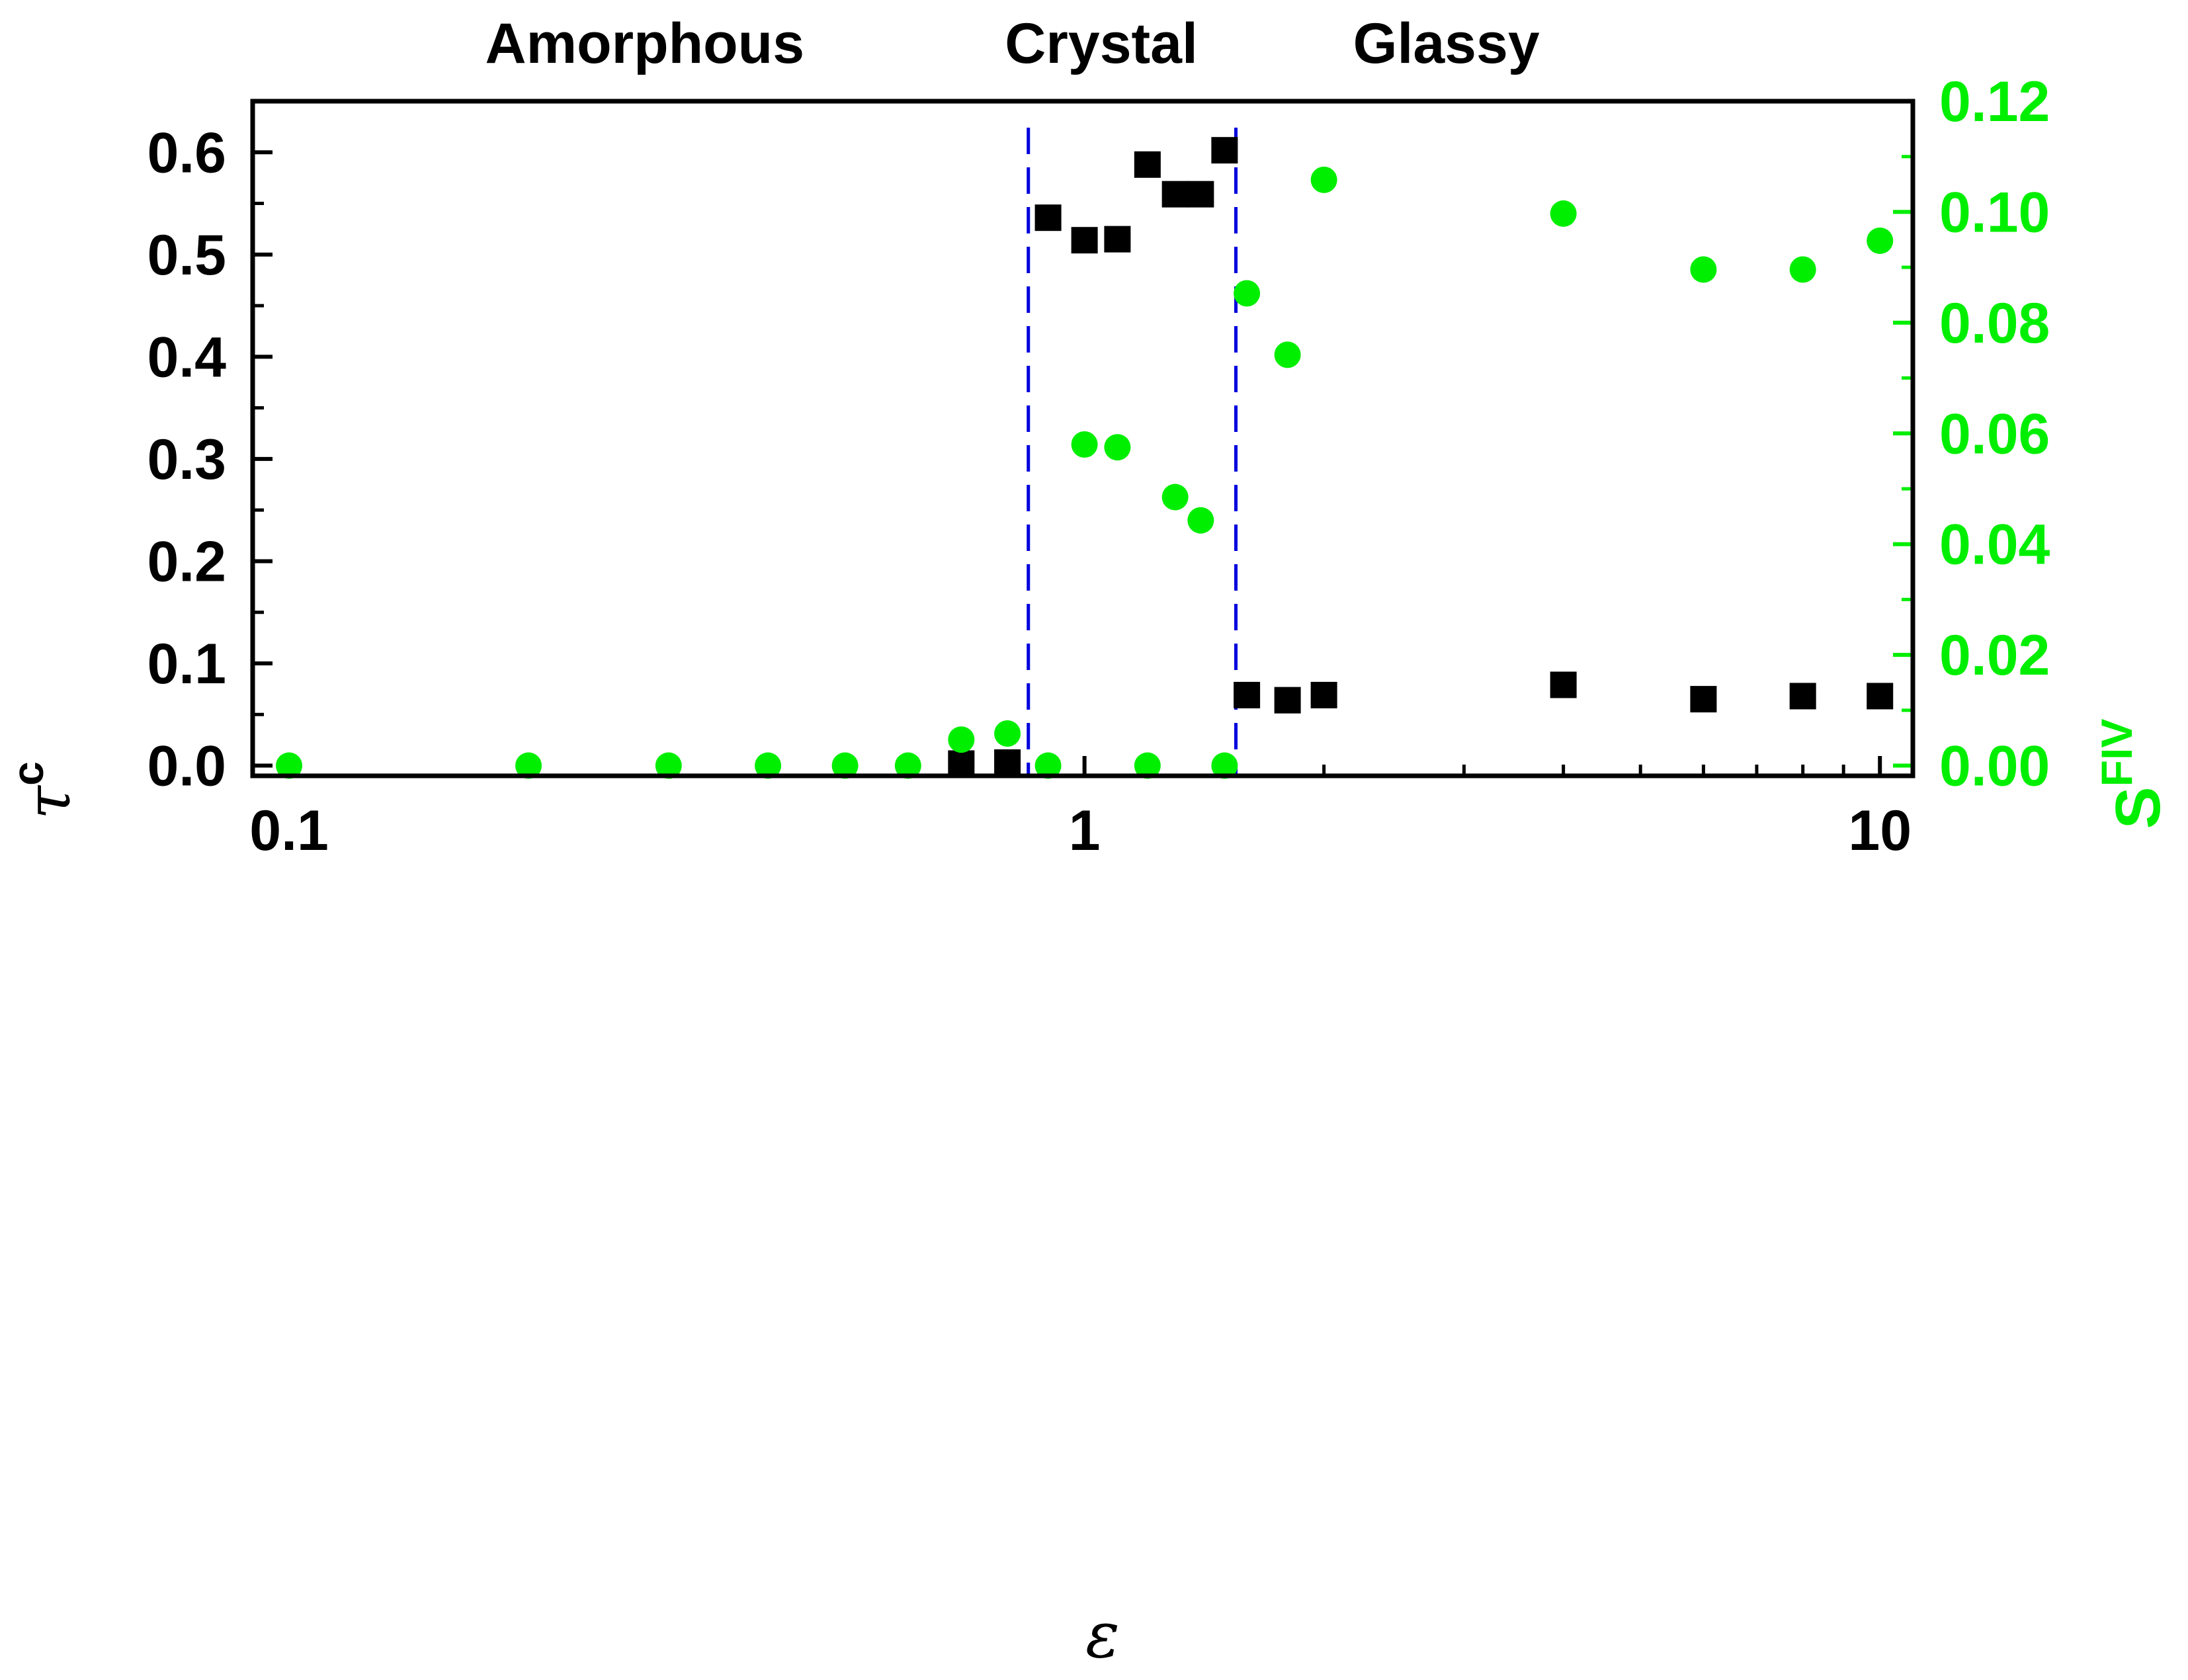 This screenshot has height=1680, width=2188. What do you see at coordinates (1101, 43) in the screenshot?
I see `phase-label: Crystal` at bounding box center [1101, 43].